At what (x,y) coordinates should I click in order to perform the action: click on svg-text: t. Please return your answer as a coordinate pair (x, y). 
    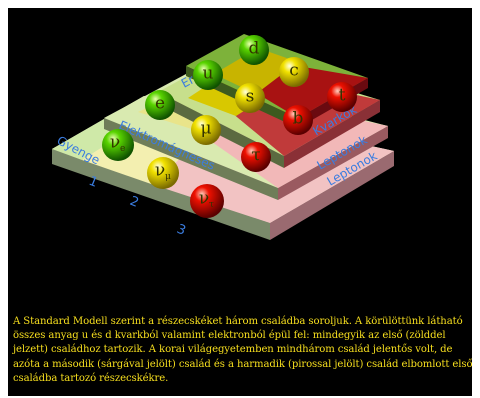
    Looking at the image, I should click on (342, 96).